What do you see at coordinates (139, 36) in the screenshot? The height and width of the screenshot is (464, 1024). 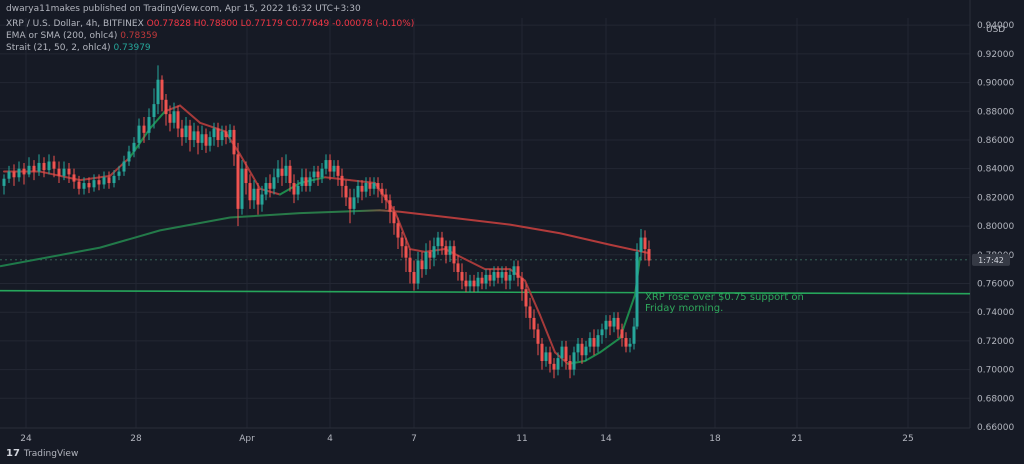 I see `ema-value: 0.78359` at bounding box center [139, 36].